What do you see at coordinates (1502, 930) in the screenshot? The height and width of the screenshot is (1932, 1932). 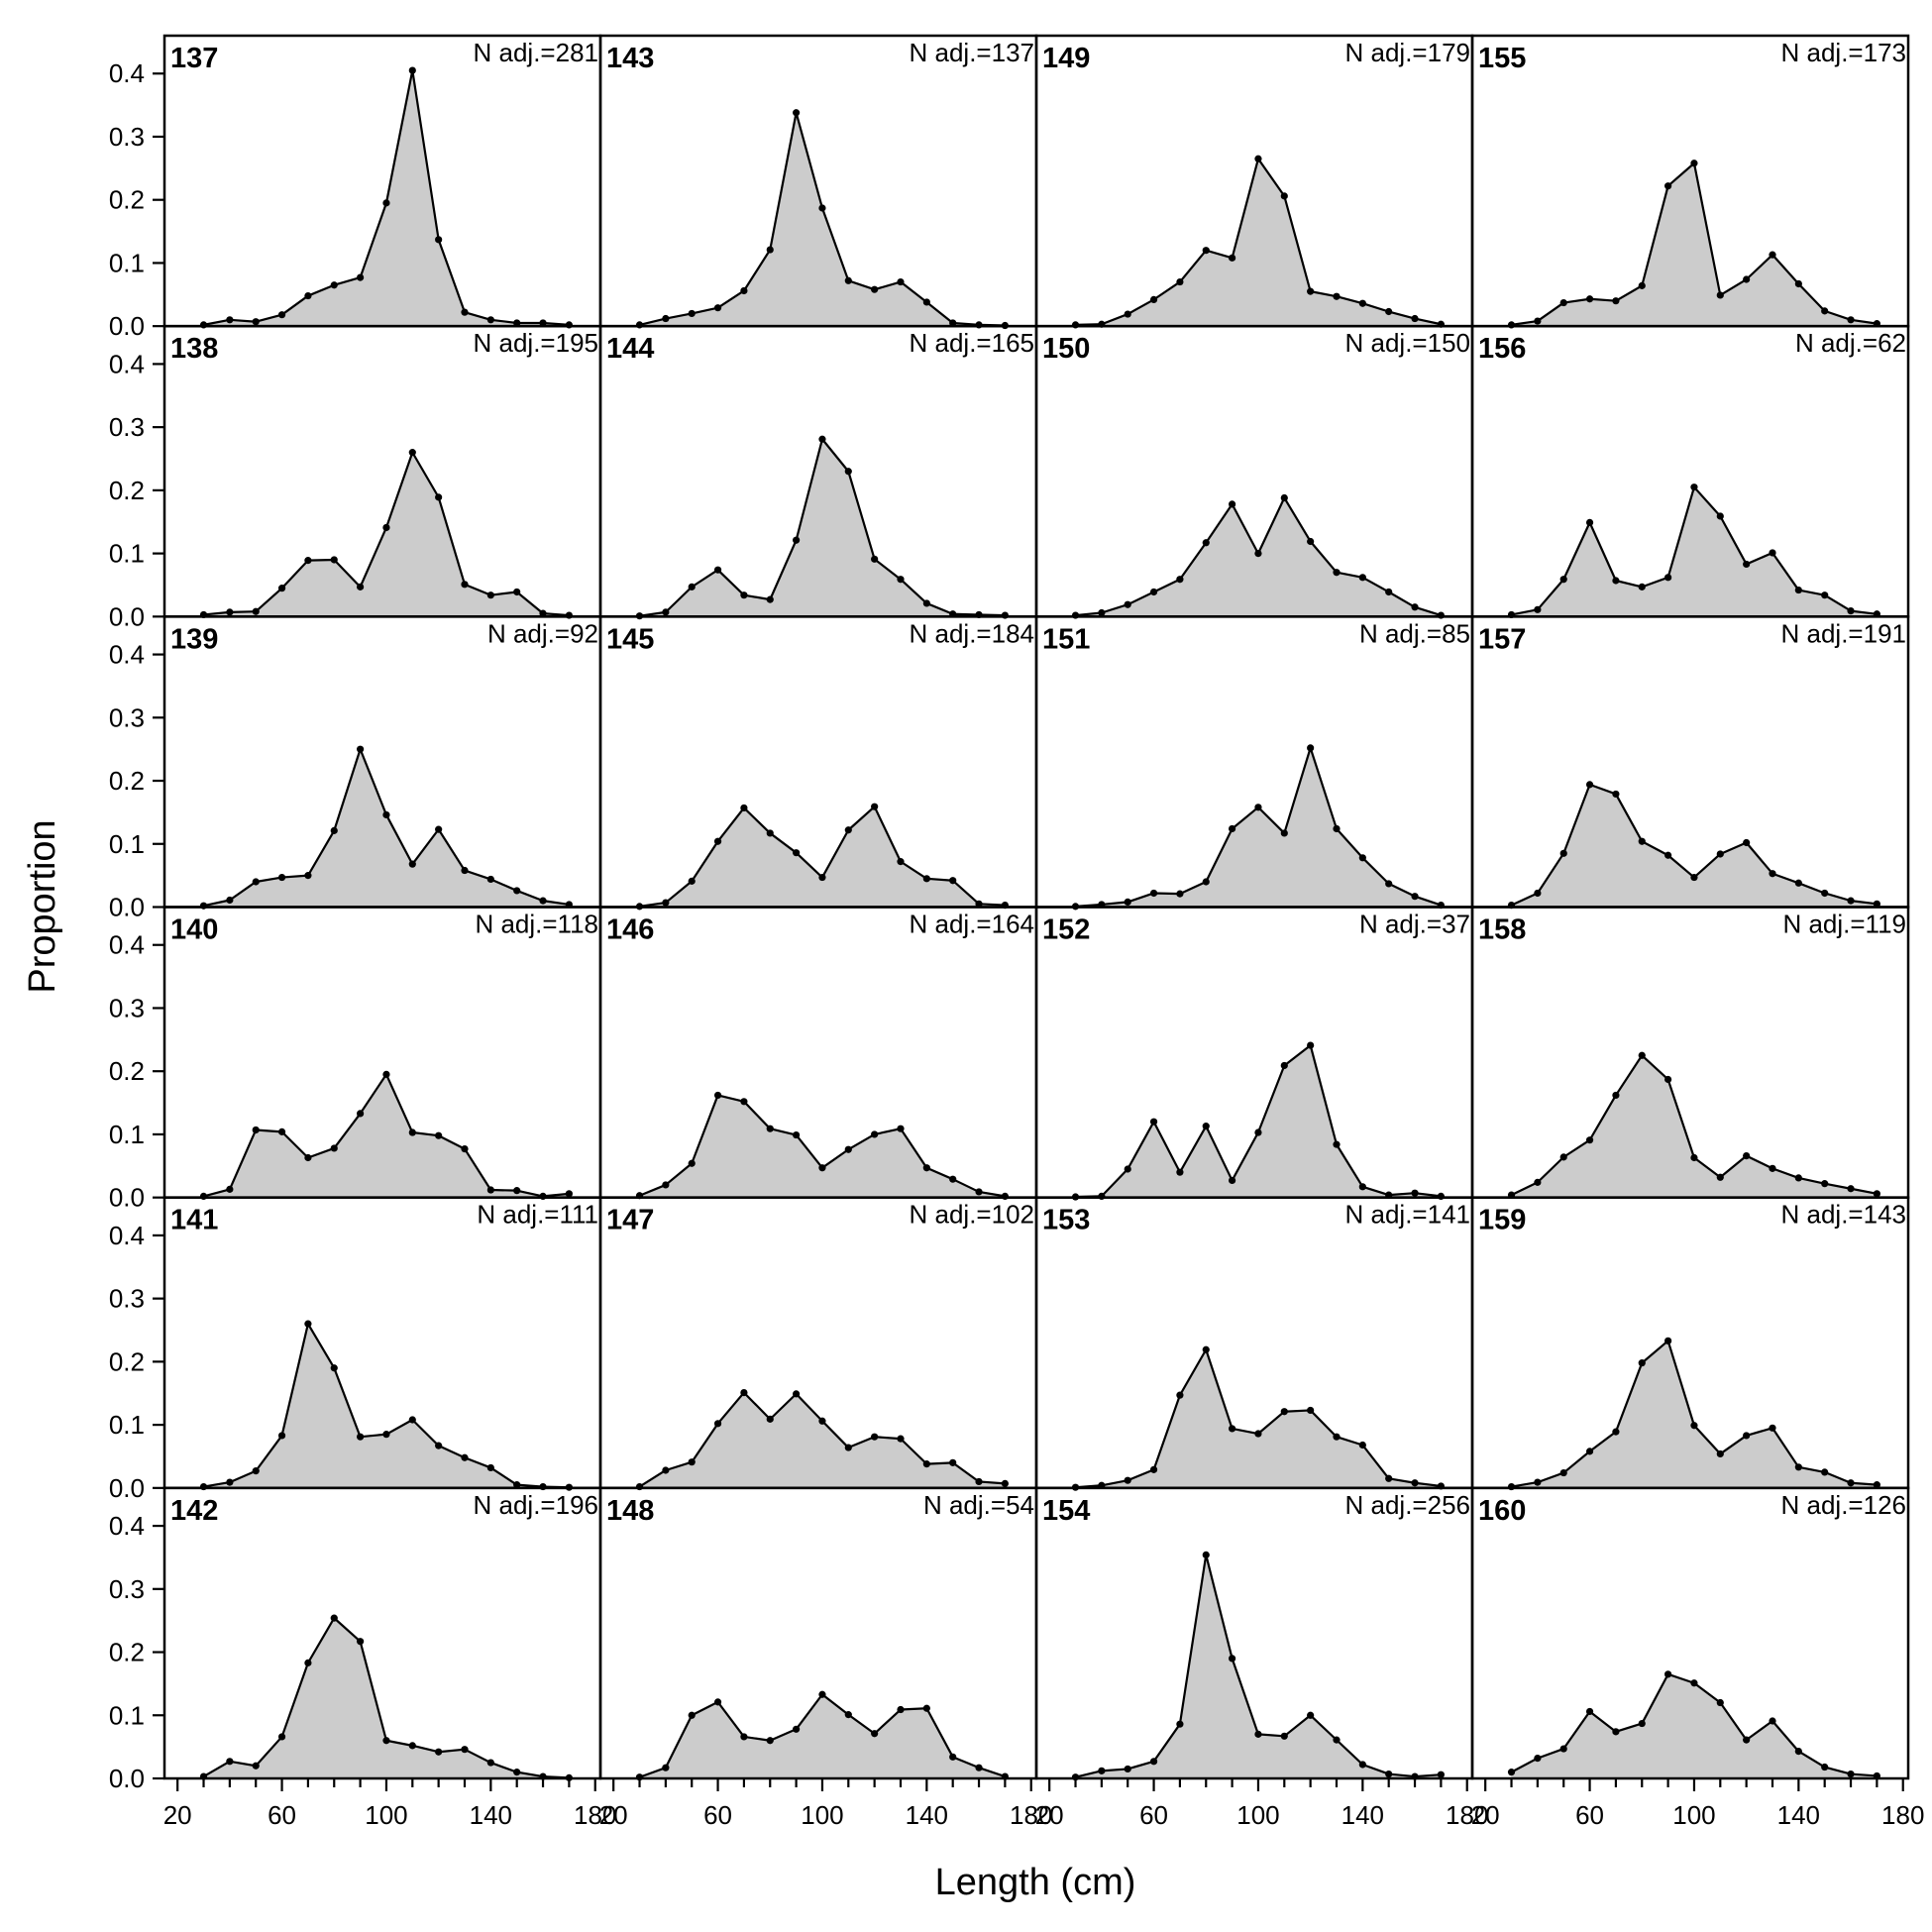 I see `panel-158-label: 158` at bounding box center [1502, 930].